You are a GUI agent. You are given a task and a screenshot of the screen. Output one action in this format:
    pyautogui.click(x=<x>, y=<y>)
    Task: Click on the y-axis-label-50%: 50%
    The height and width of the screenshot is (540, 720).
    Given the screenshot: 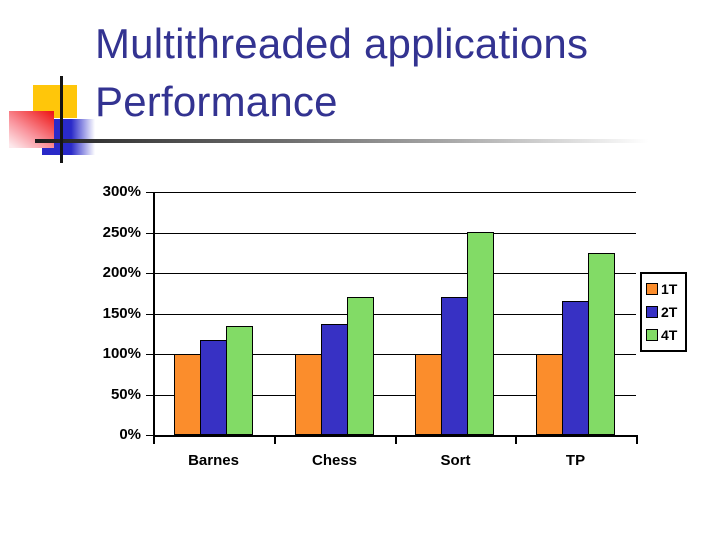 What is the action you would take?
    pyautogui.click(x=125, y=394)
    